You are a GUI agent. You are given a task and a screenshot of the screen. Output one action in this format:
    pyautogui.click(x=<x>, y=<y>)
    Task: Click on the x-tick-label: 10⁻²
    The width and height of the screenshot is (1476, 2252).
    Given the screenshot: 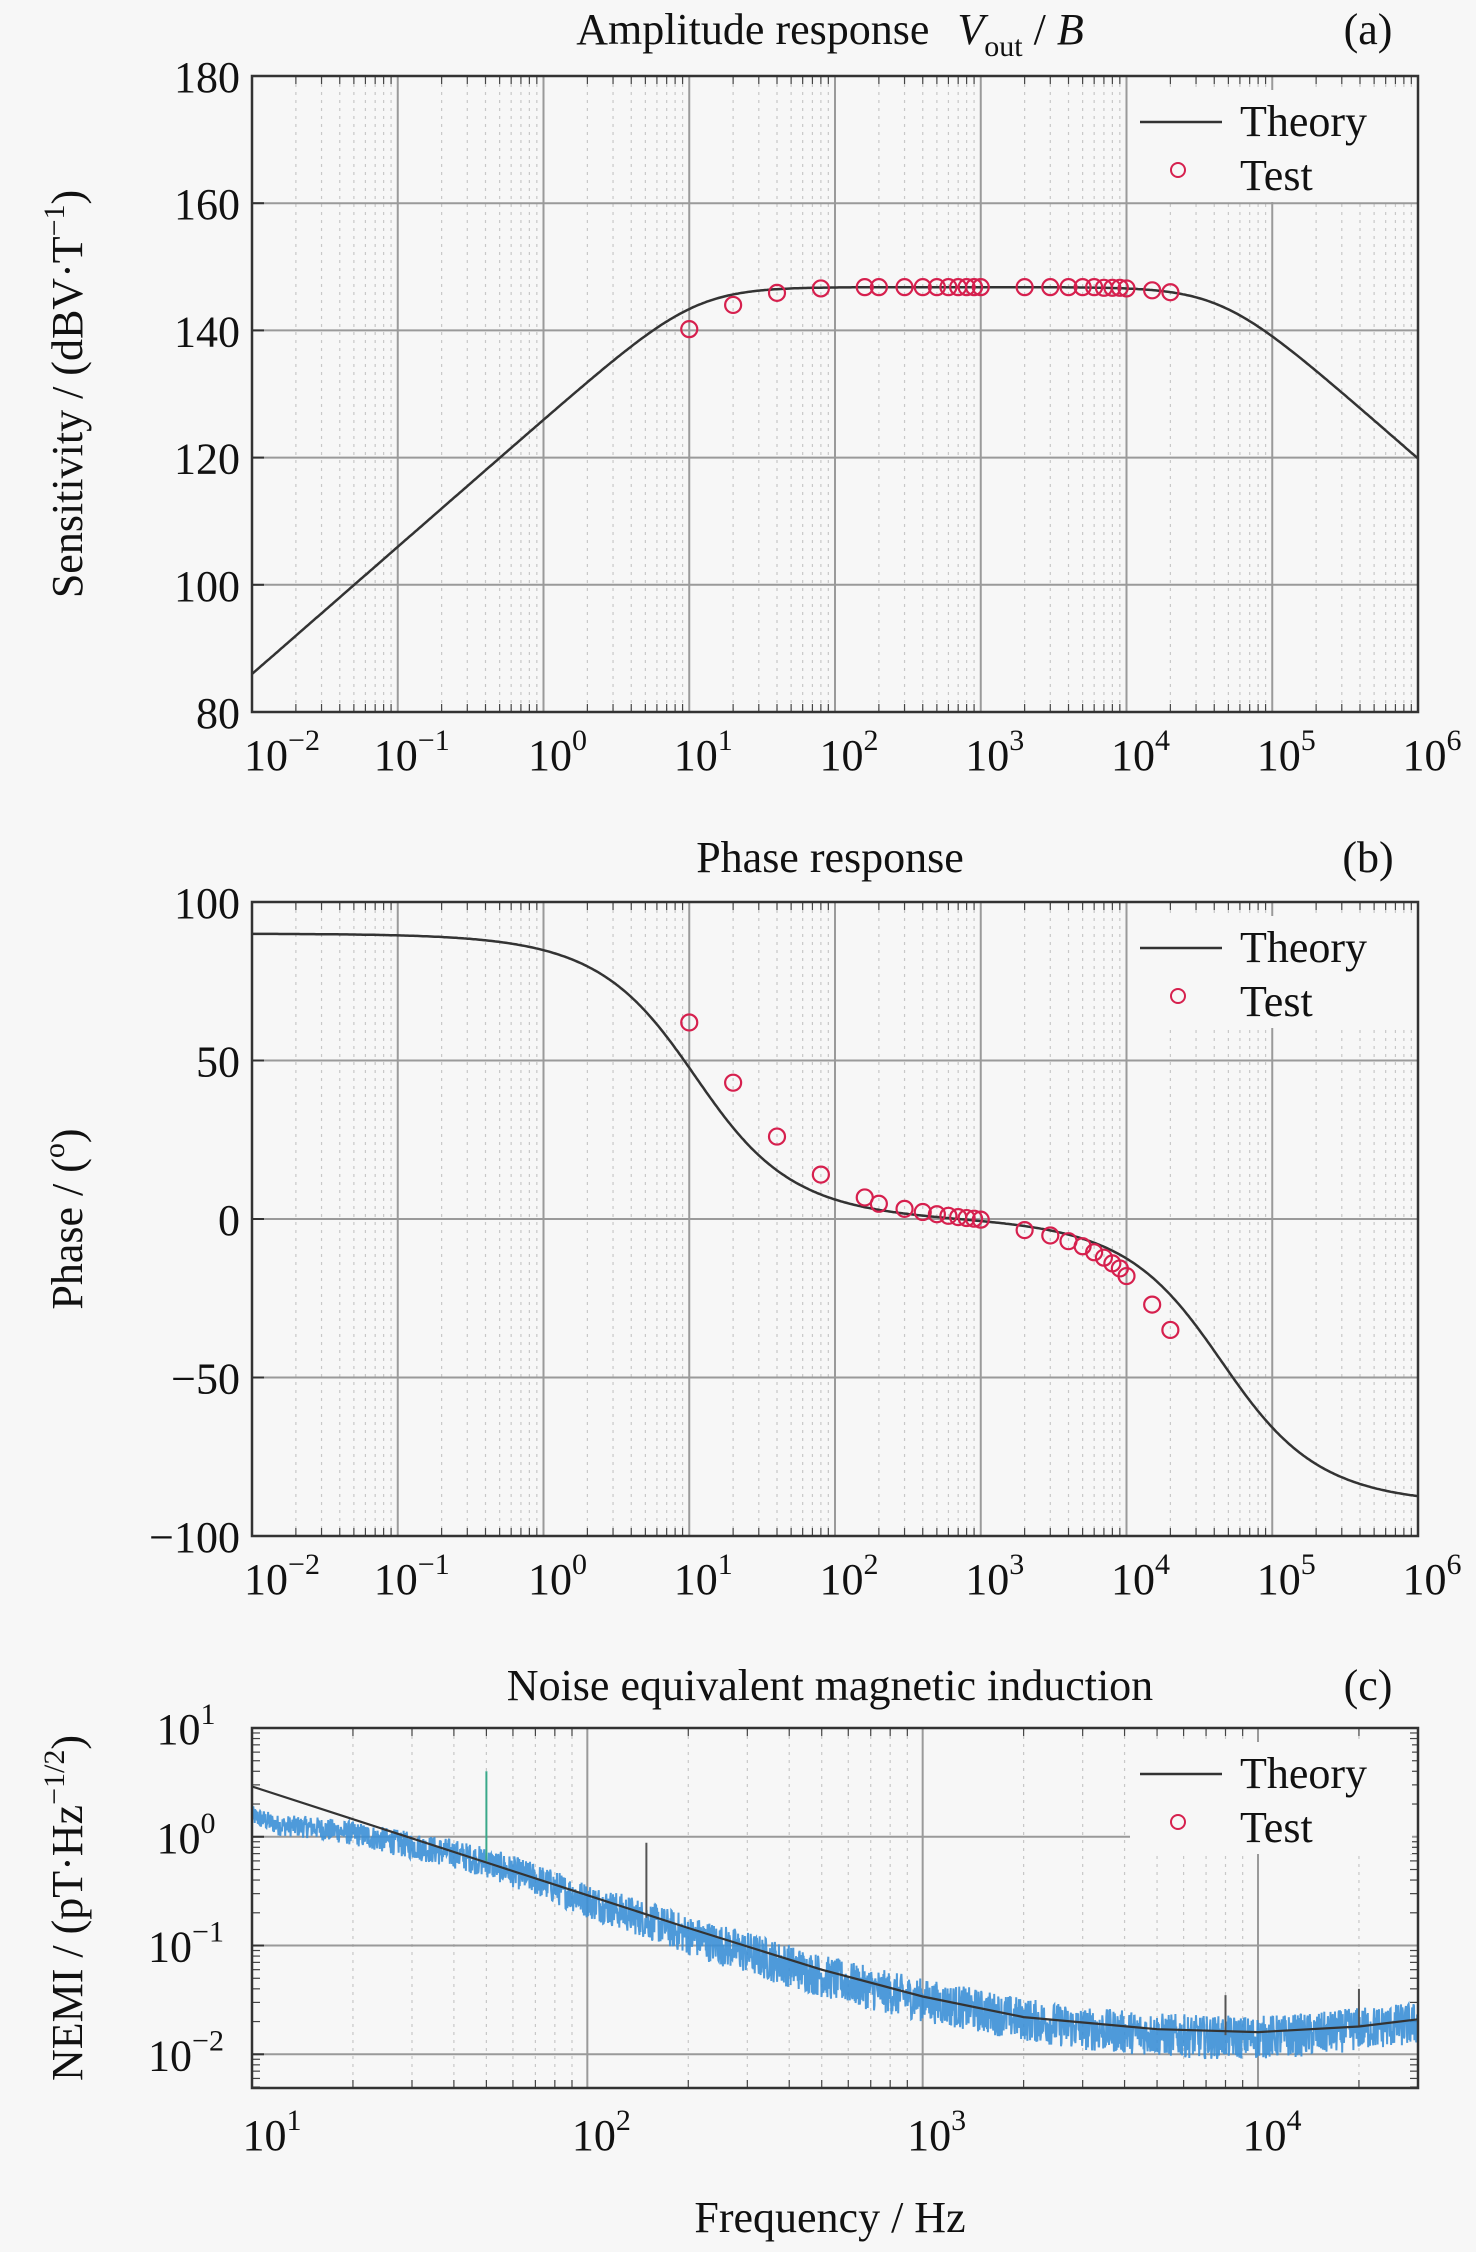 What is the action you would take?
    pyautogui.click(x=282, y=1576)
    